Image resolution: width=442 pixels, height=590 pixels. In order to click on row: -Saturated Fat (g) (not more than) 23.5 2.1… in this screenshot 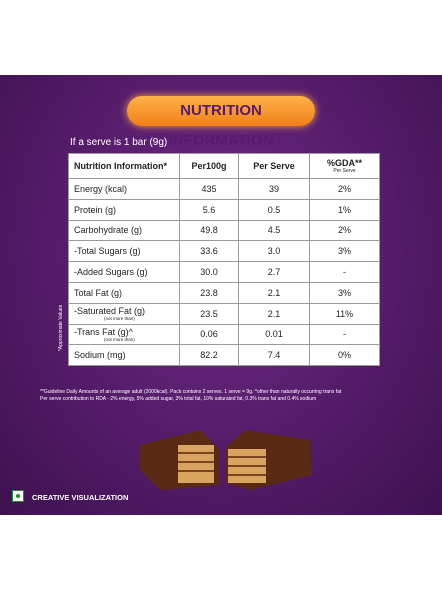, I will do `click(224, 313)`.